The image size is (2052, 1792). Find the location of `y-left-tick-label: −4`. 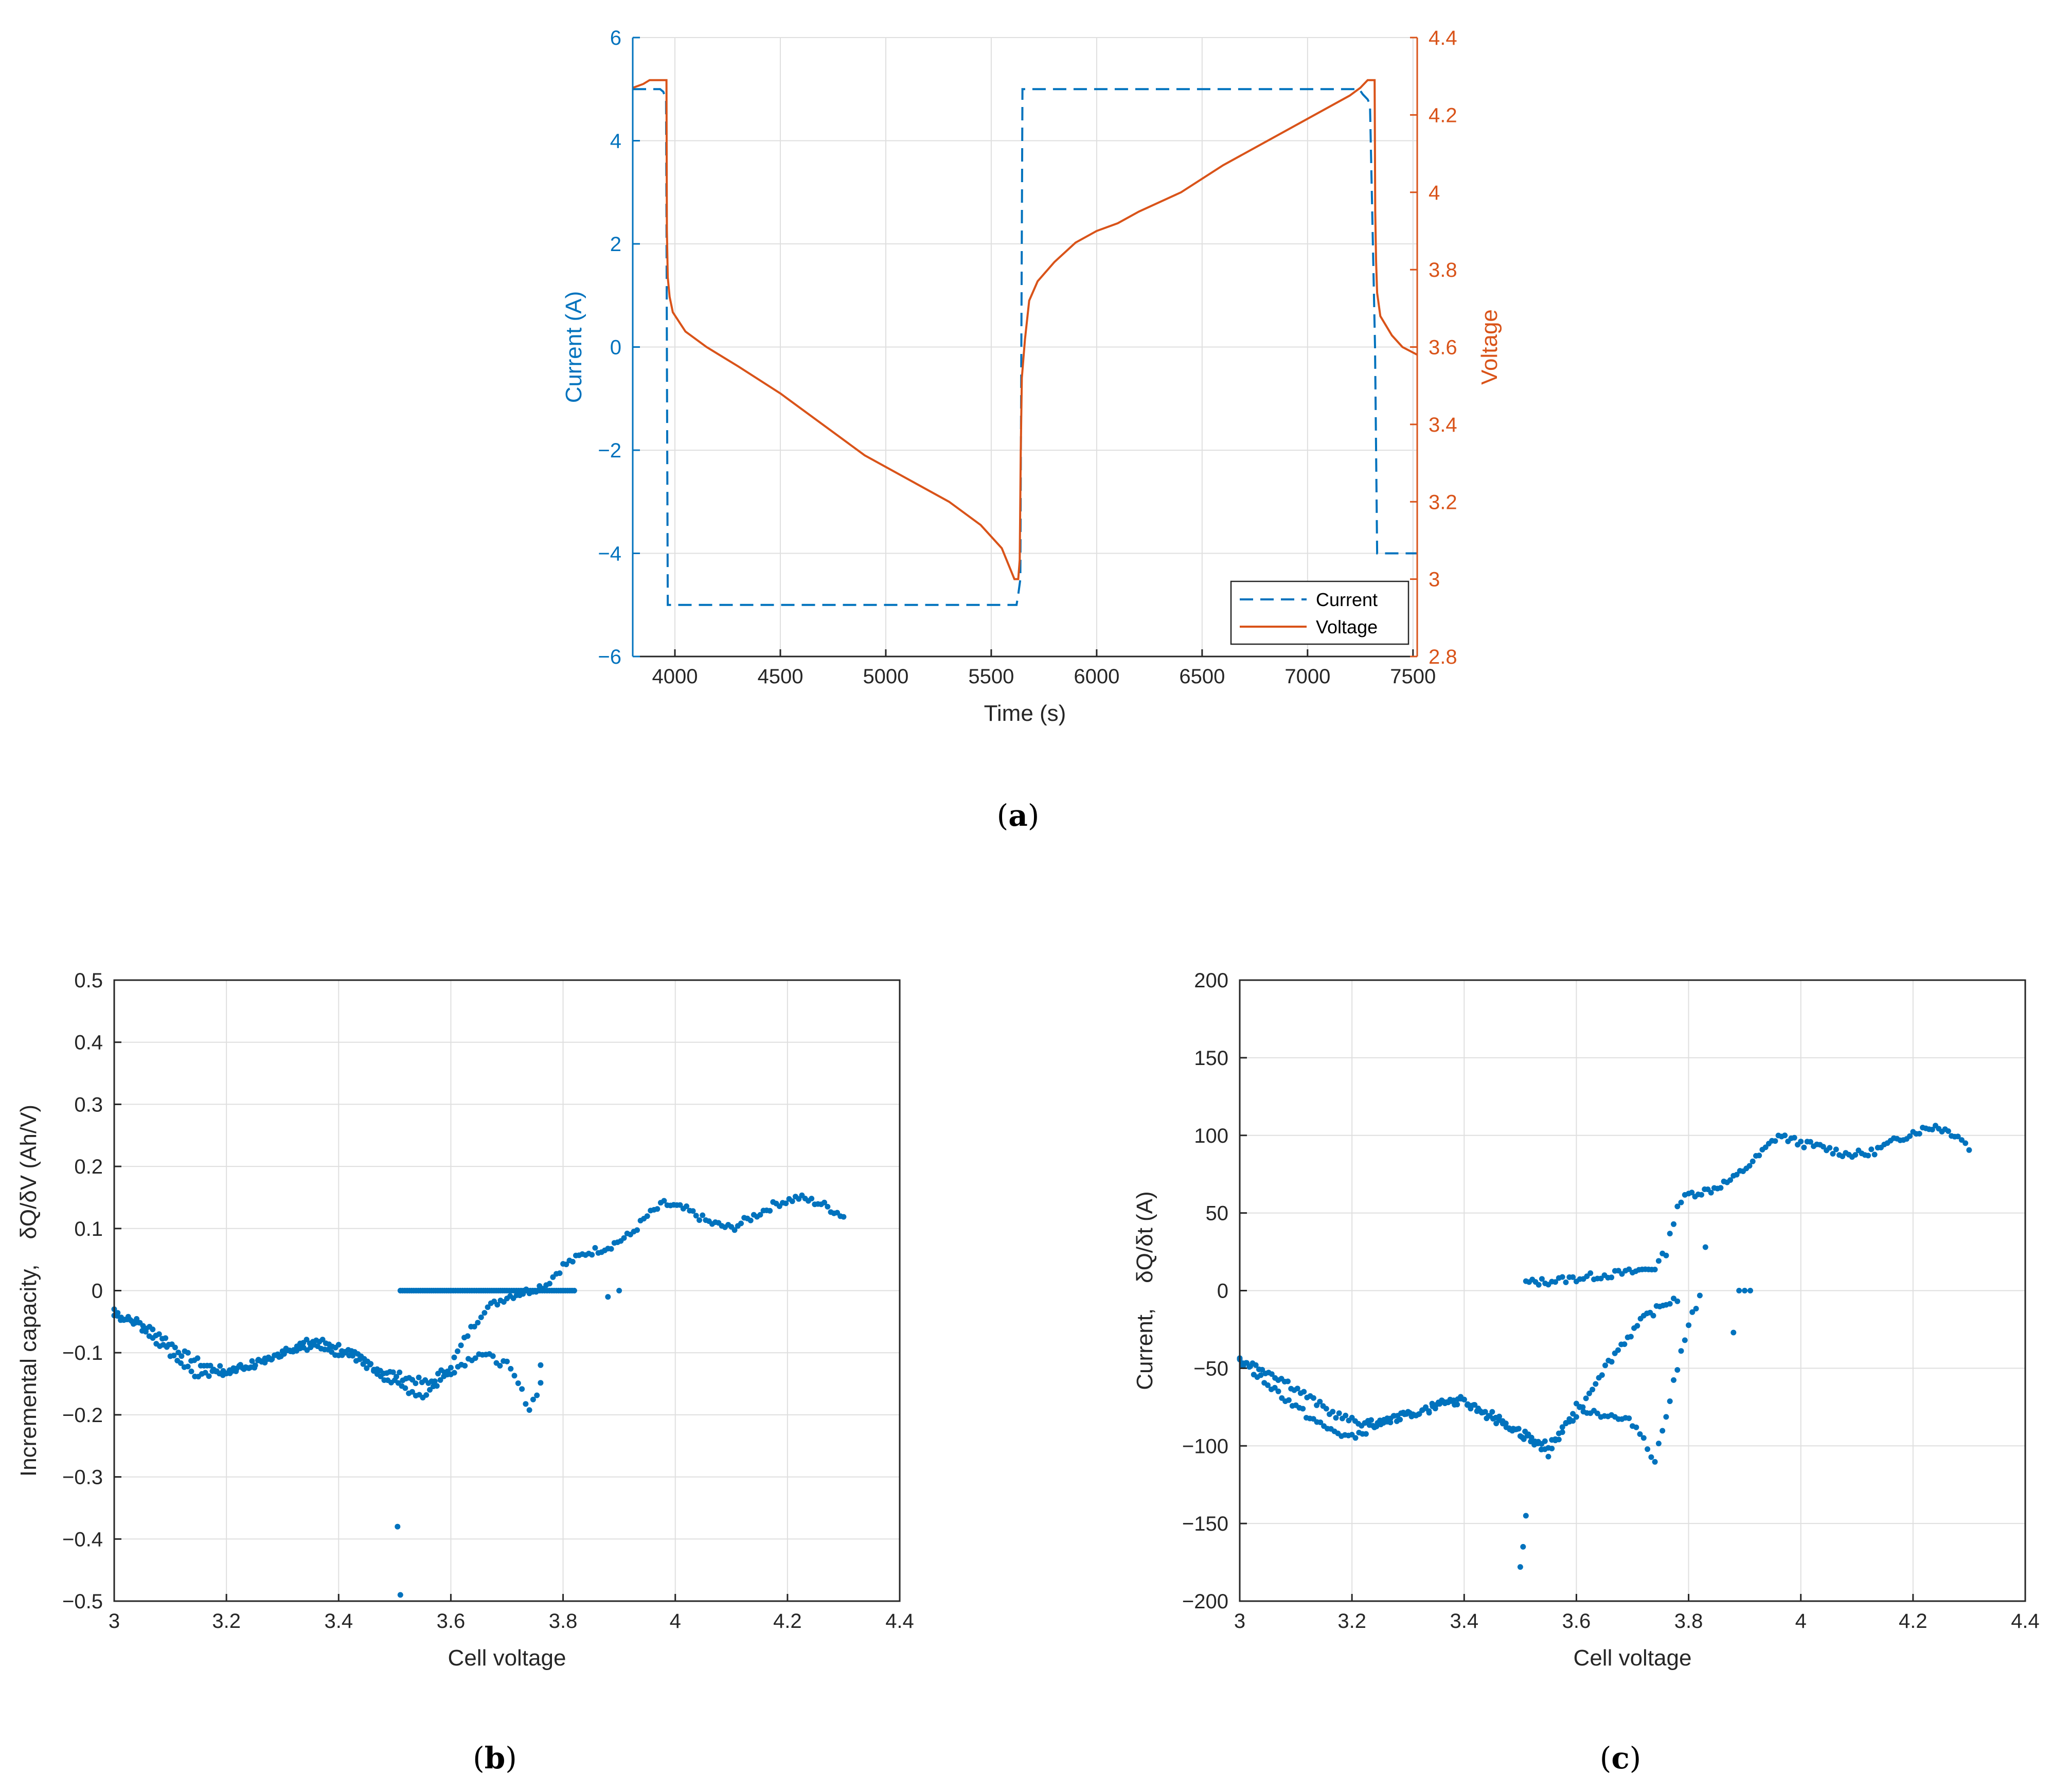

y-left-tick-label: −4 is located at coordinates (609, 554).